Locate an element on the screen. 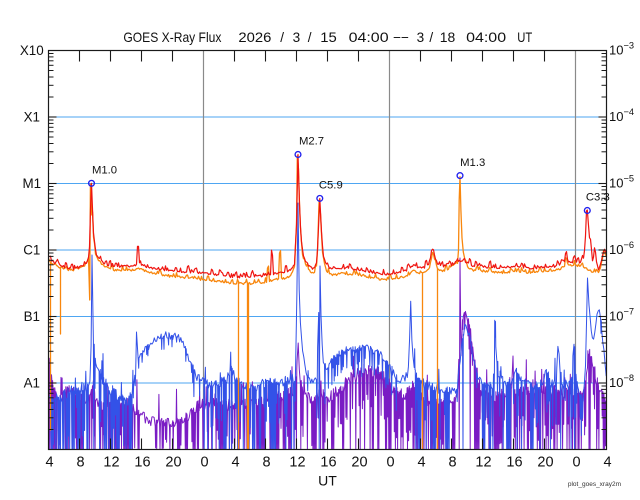 This screenshot has height=500, width=640. svg-text: plot_goes_xray2m is located at coordinates (594, 484).